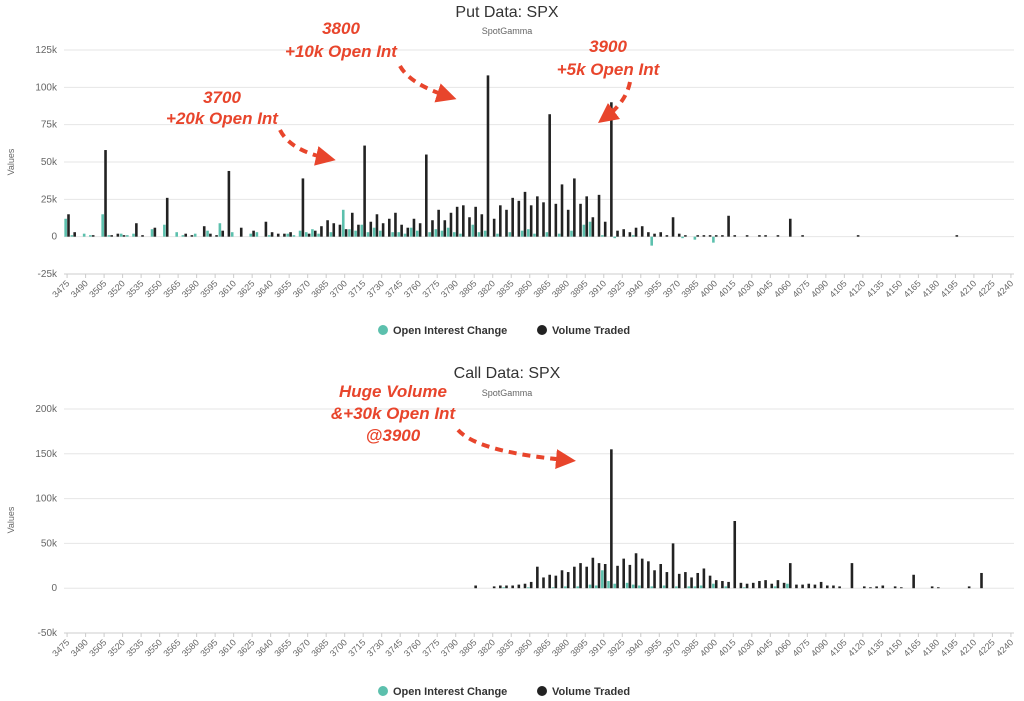  Describe the element at coordinates (504, 331) in the screenshot. I see `put-legend: Open Interest Change Volume Traded` at that location.